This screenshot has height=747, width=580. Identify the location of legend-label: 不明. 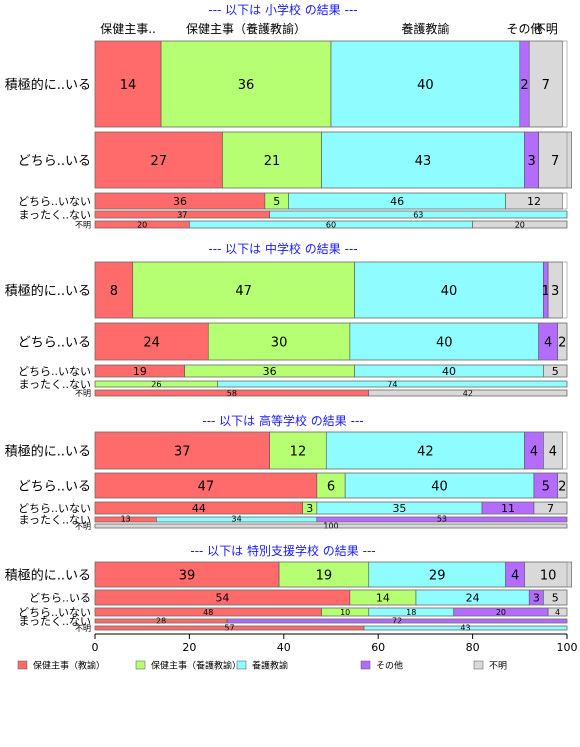
(498, 666).